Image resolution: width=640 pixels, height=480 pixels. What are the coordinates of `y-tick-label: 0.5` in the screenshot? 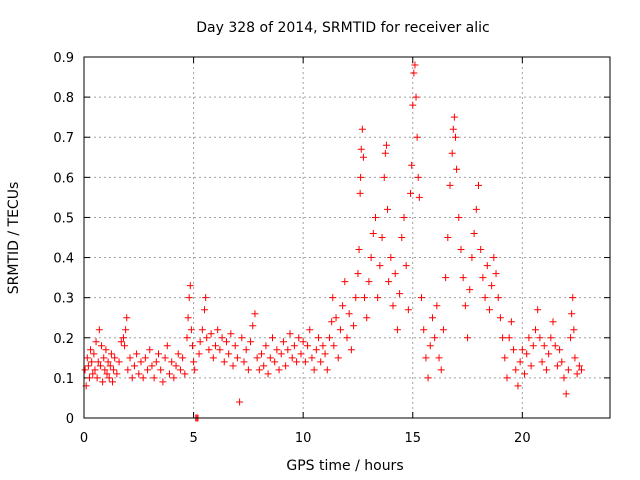 It's located at (63, 218).